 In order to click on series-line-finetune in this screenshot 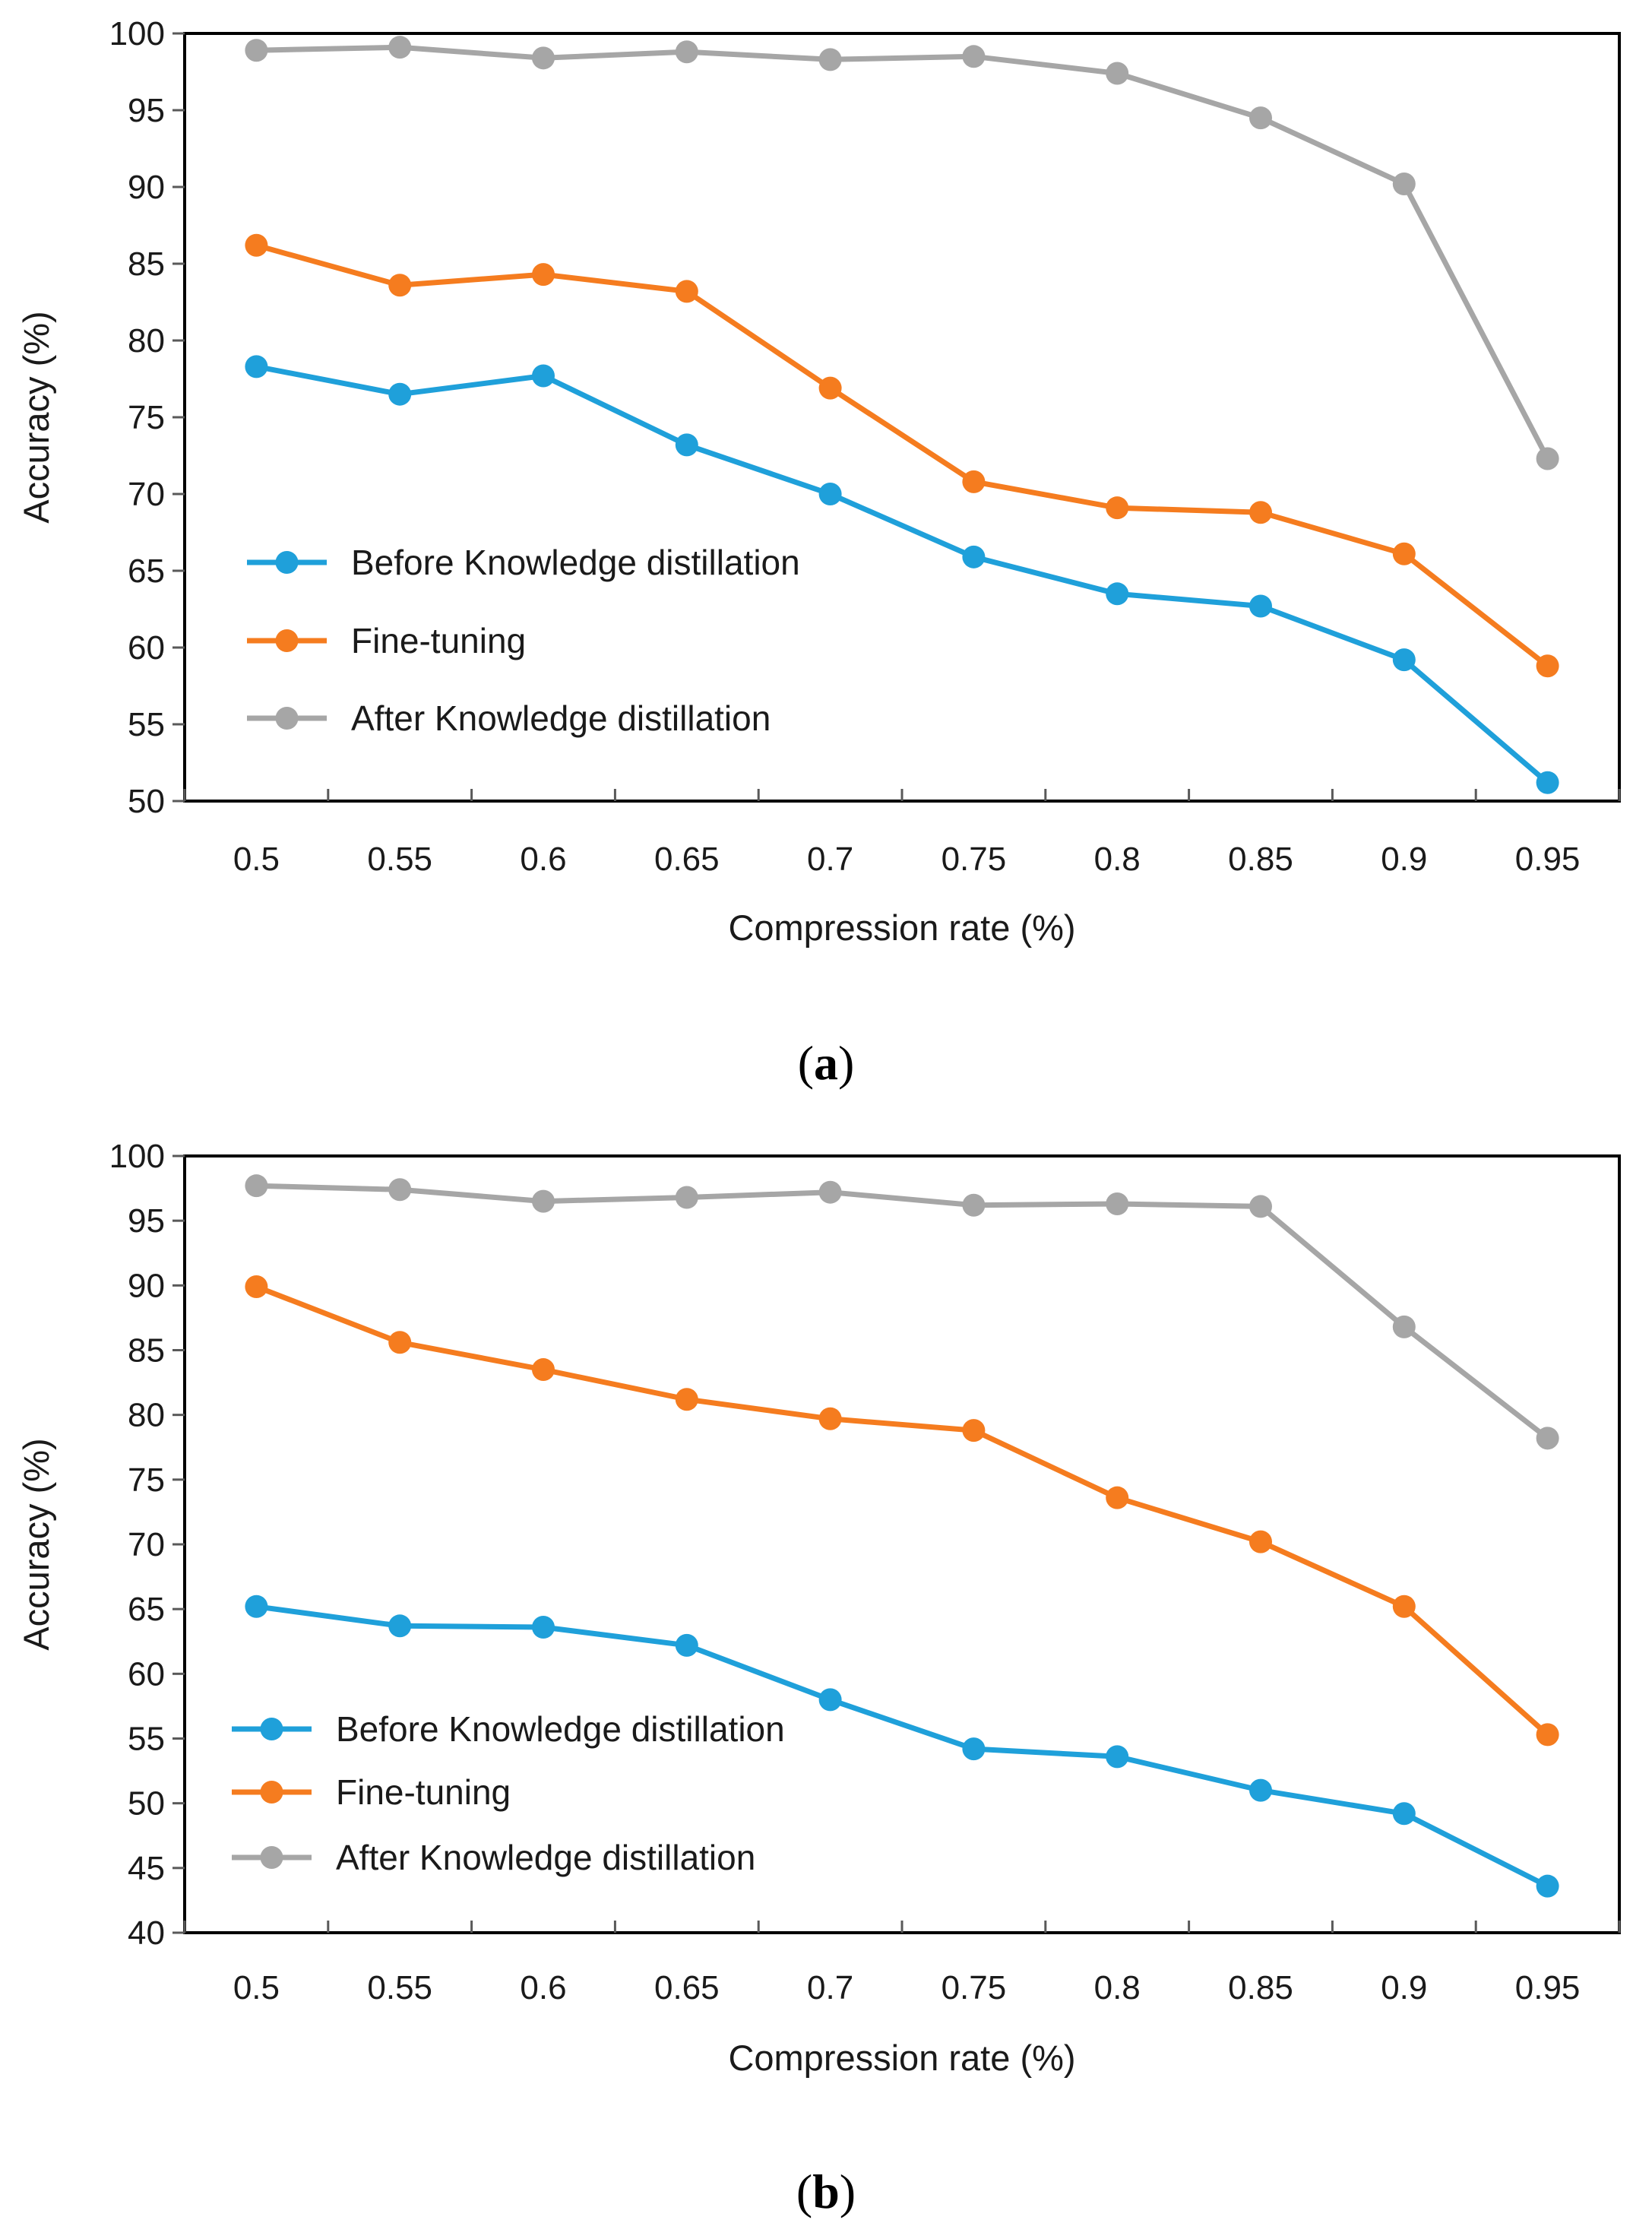, I will do `click(902, 455)`.